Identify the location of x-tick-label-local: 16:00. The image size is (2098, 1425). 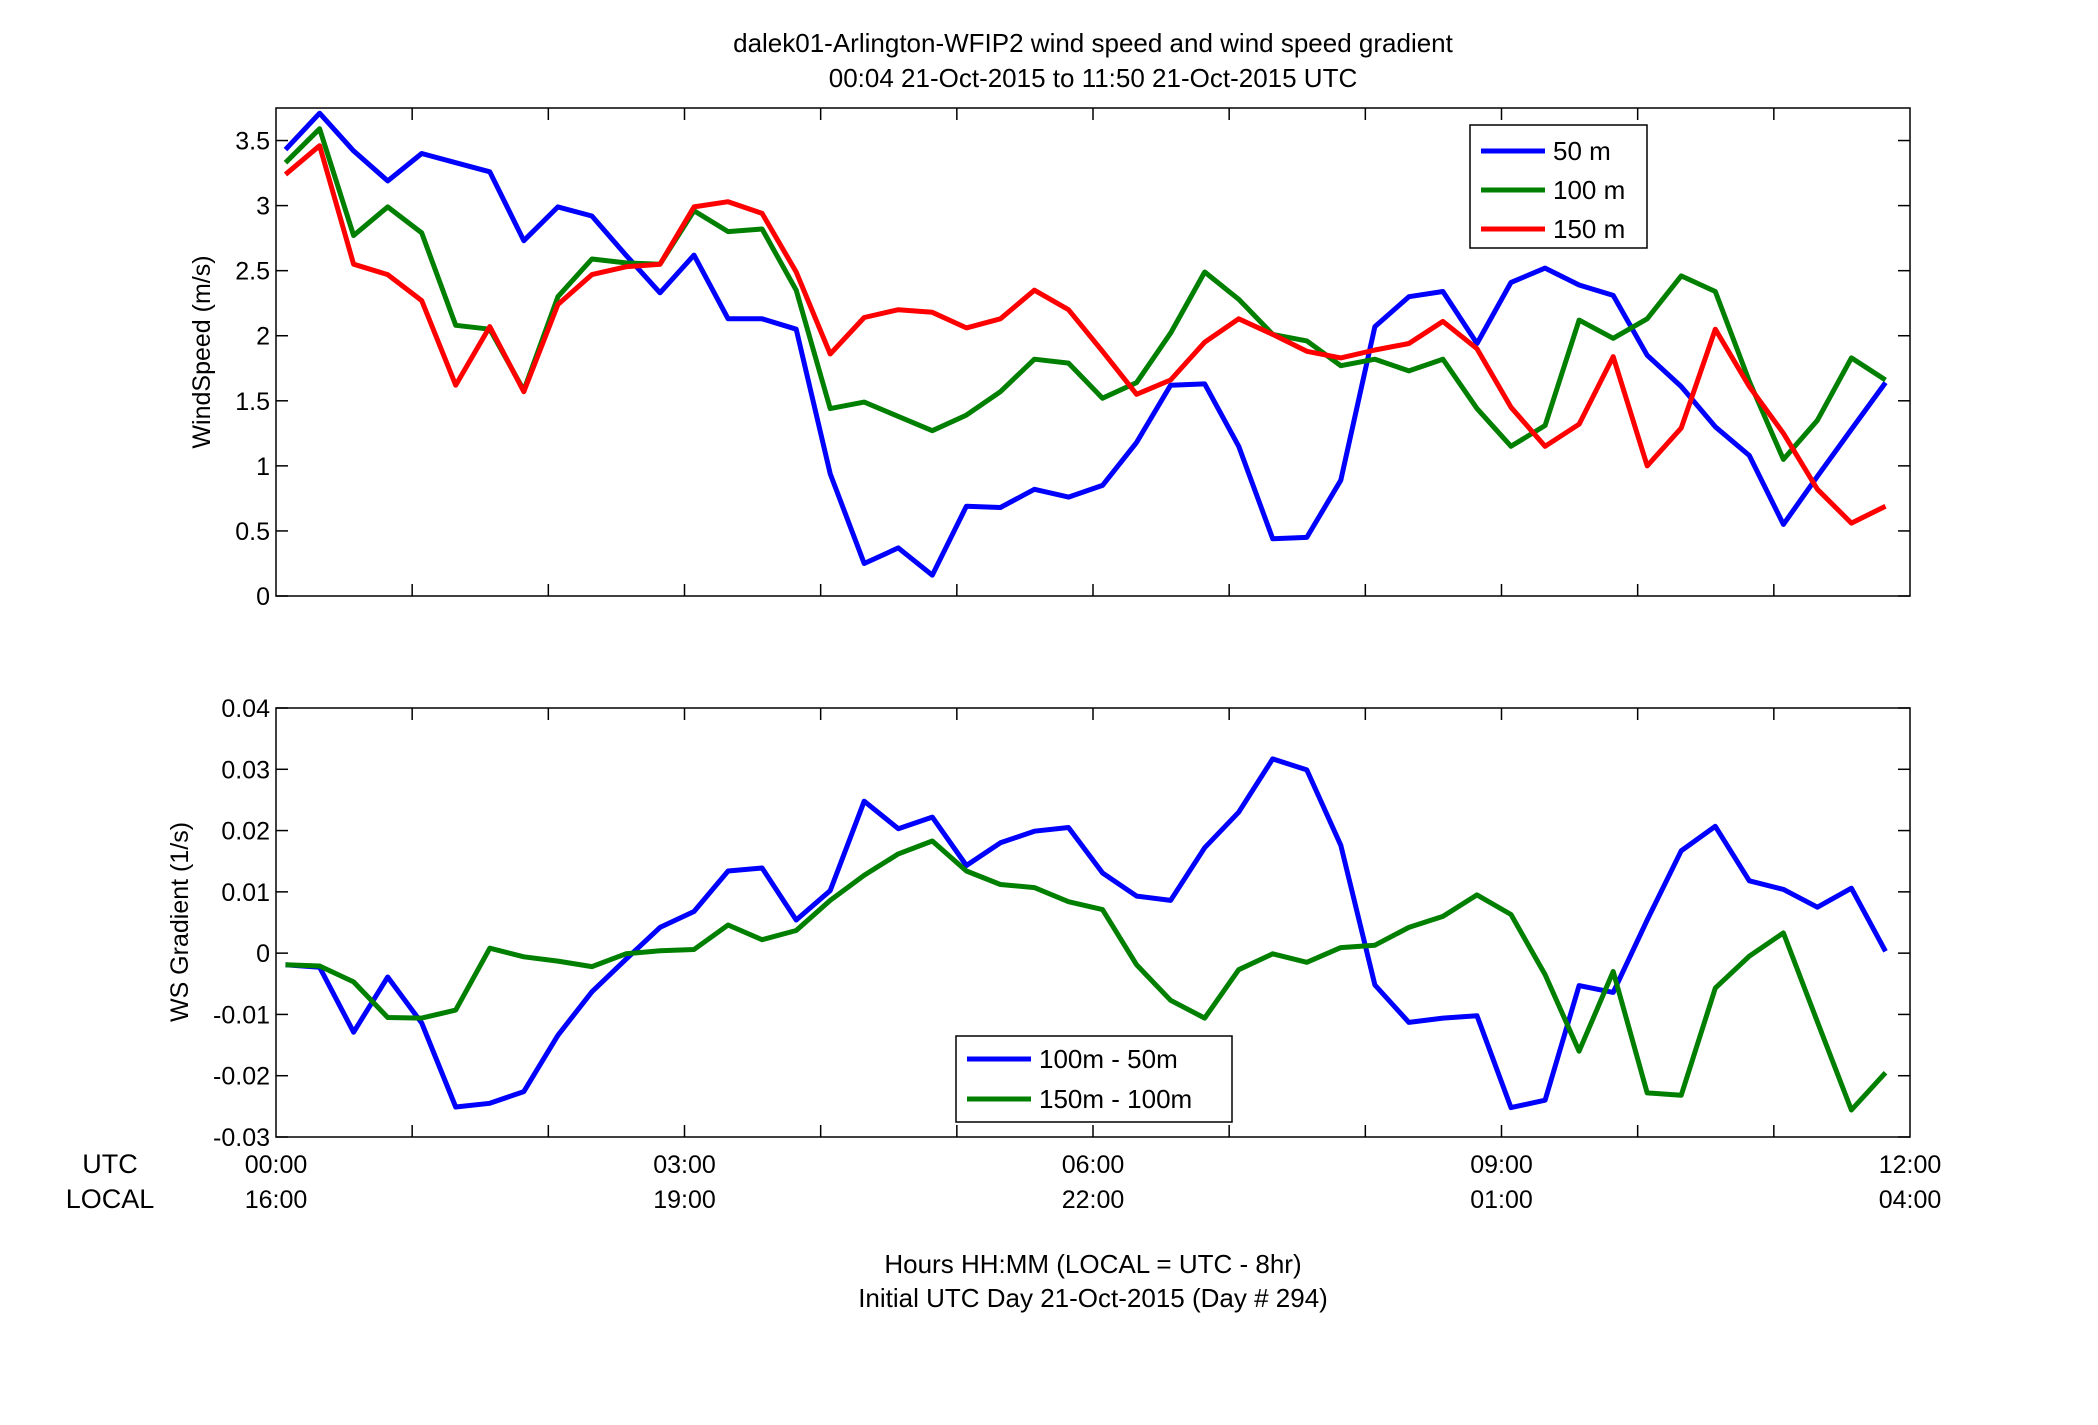
(276, 1200).